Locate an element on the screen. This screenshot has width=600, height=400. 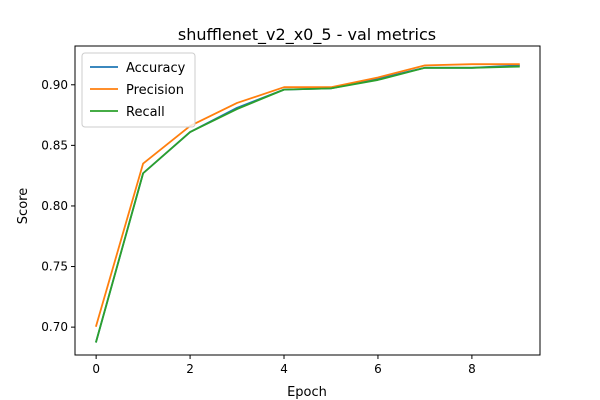
legend-label-recall: Recall is located at coordinates (145, 112).